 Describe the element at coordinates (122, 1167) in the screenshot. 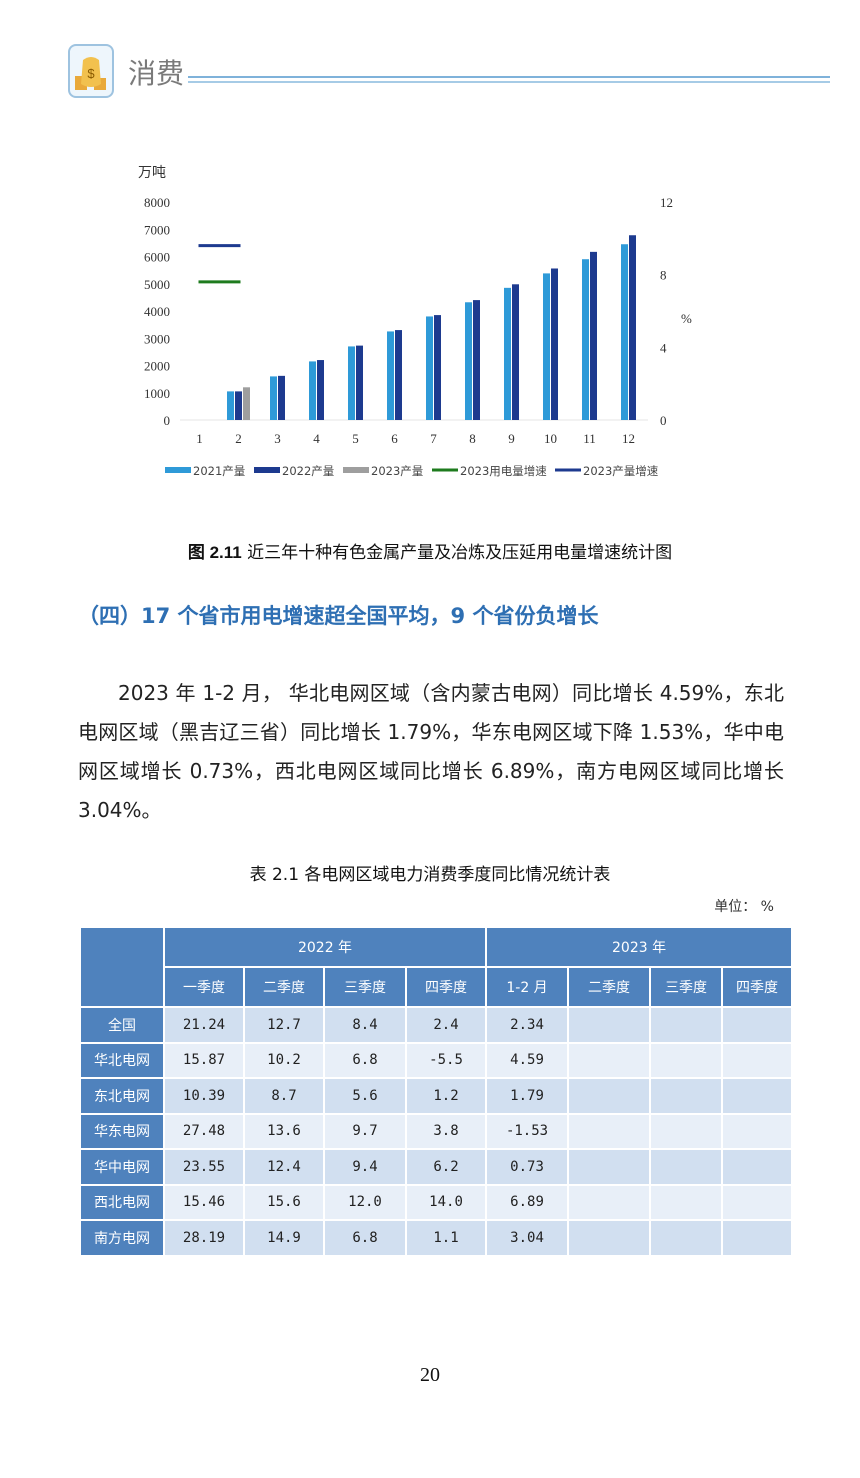

I see `region-label: 华中电网` at that location.